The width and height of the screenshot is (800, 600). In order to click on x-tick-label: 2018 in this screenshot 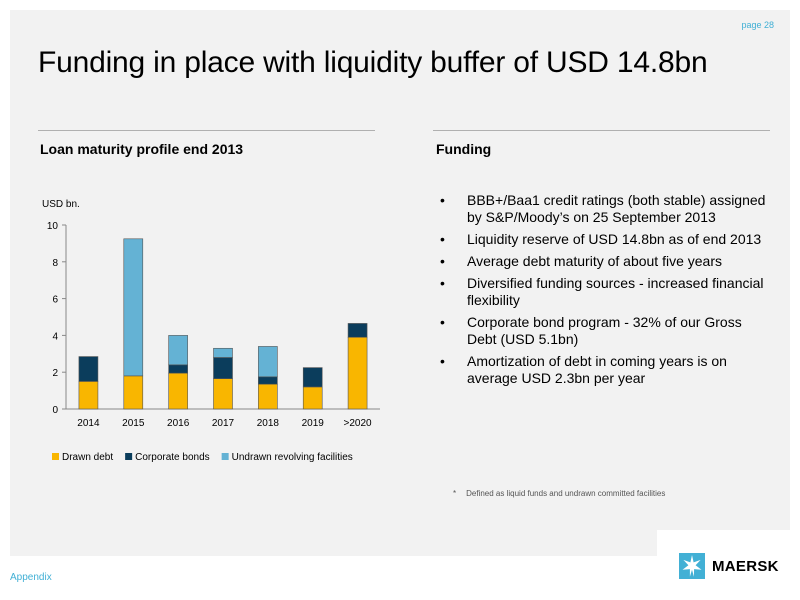, I will do `click(268, 423)`.